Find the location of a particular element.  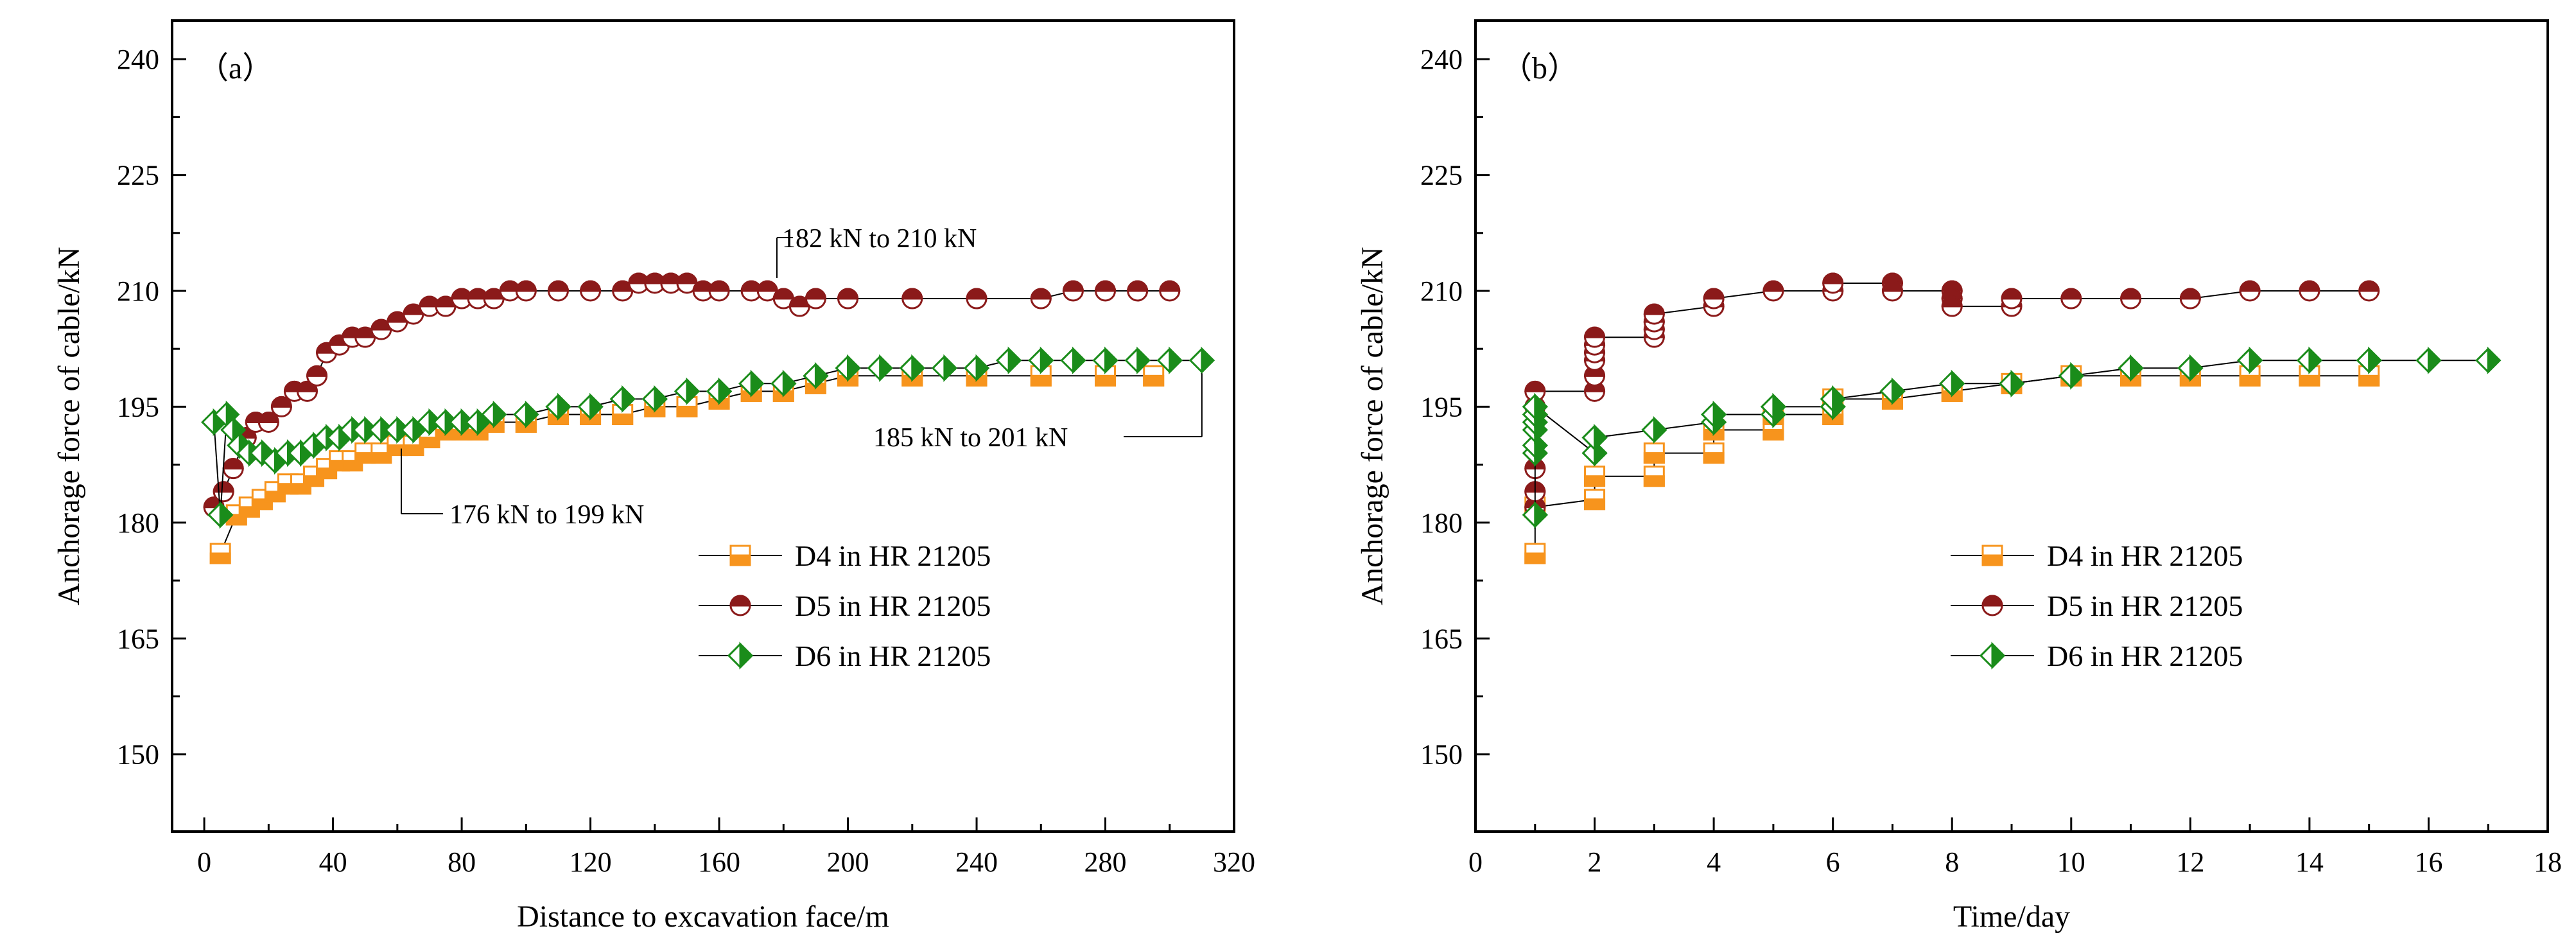

x-tick-label: 160 is located at coordinates (719, 862).